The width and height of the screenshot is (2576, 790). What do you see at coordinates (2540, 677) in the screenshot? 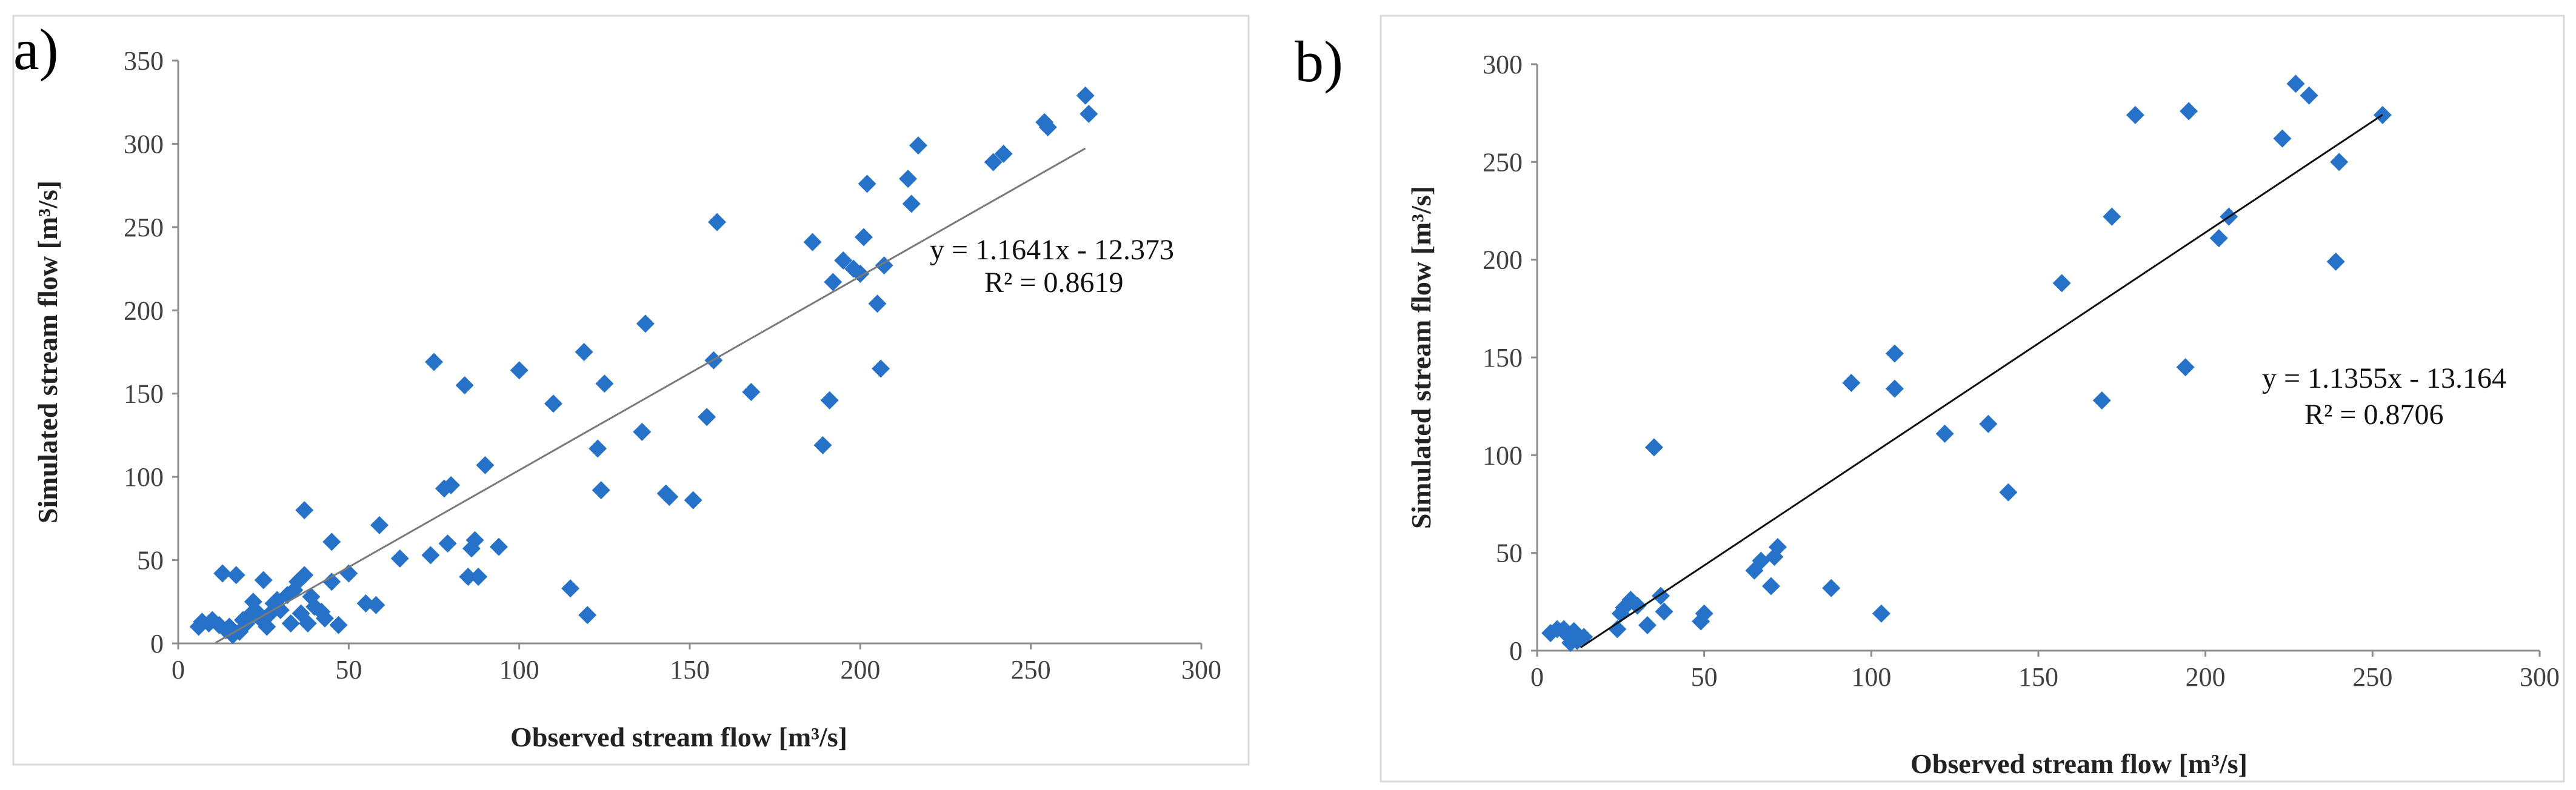
I see `x-tick-label: 300` at bounding box center [2540, 677].